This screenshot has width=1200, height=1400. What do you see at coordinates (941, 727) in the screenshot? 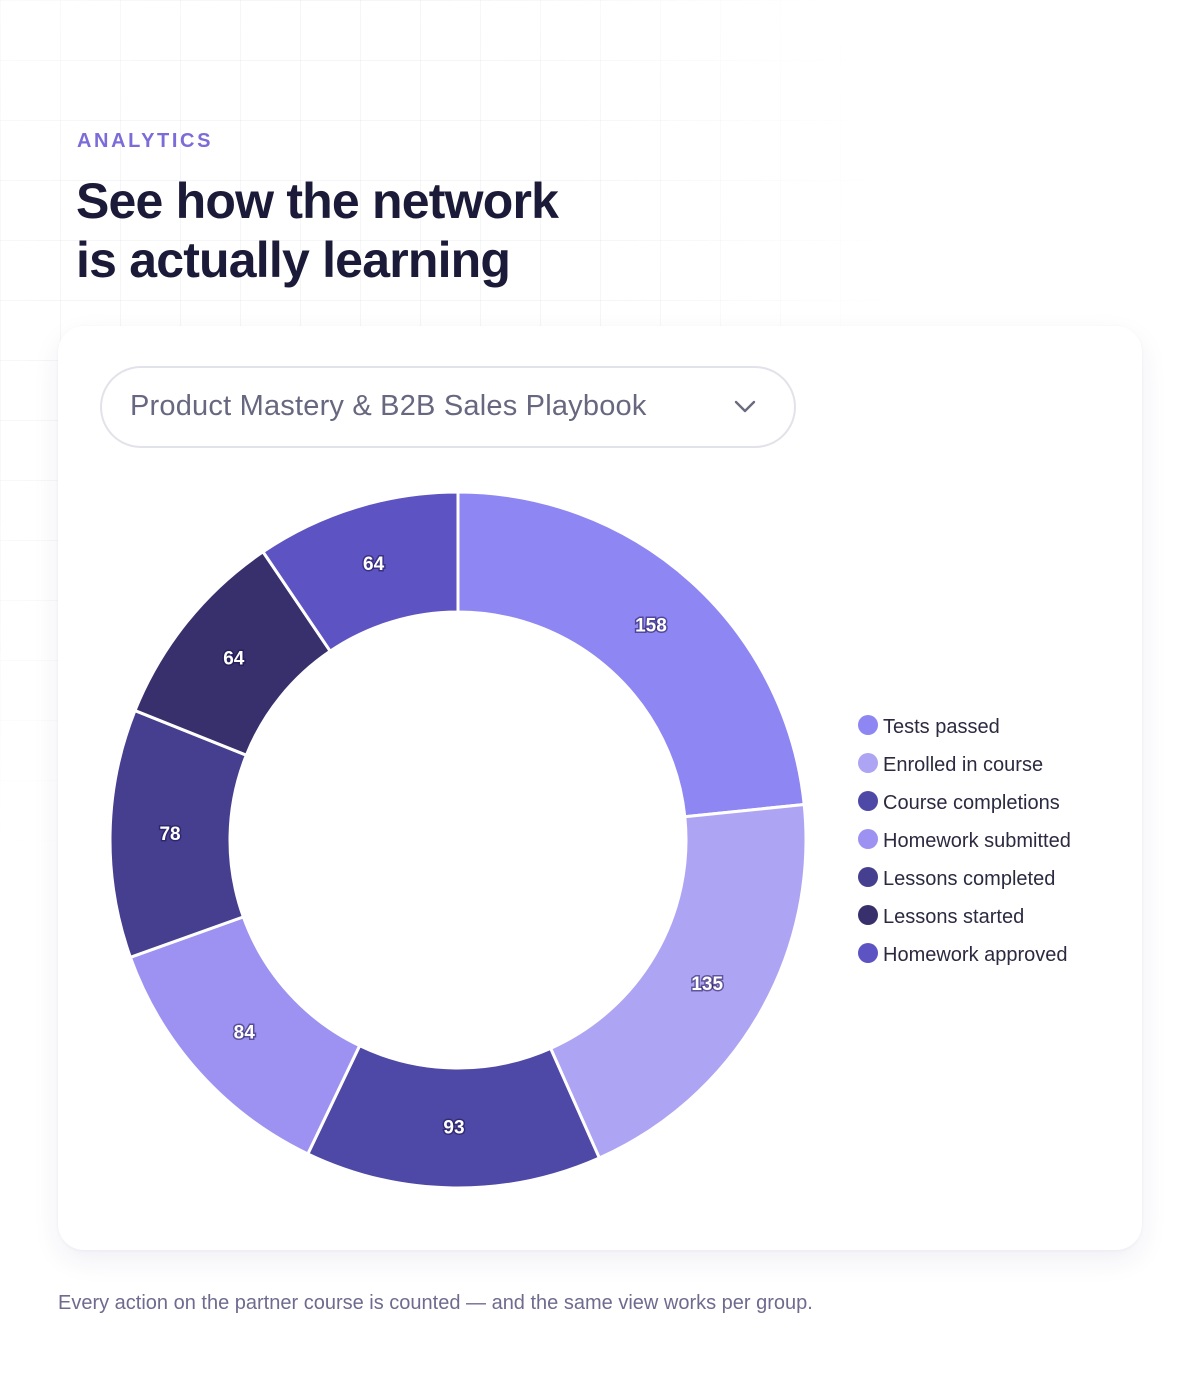
I see `legend-label: Tests passed` at bounding box center [941, 727].